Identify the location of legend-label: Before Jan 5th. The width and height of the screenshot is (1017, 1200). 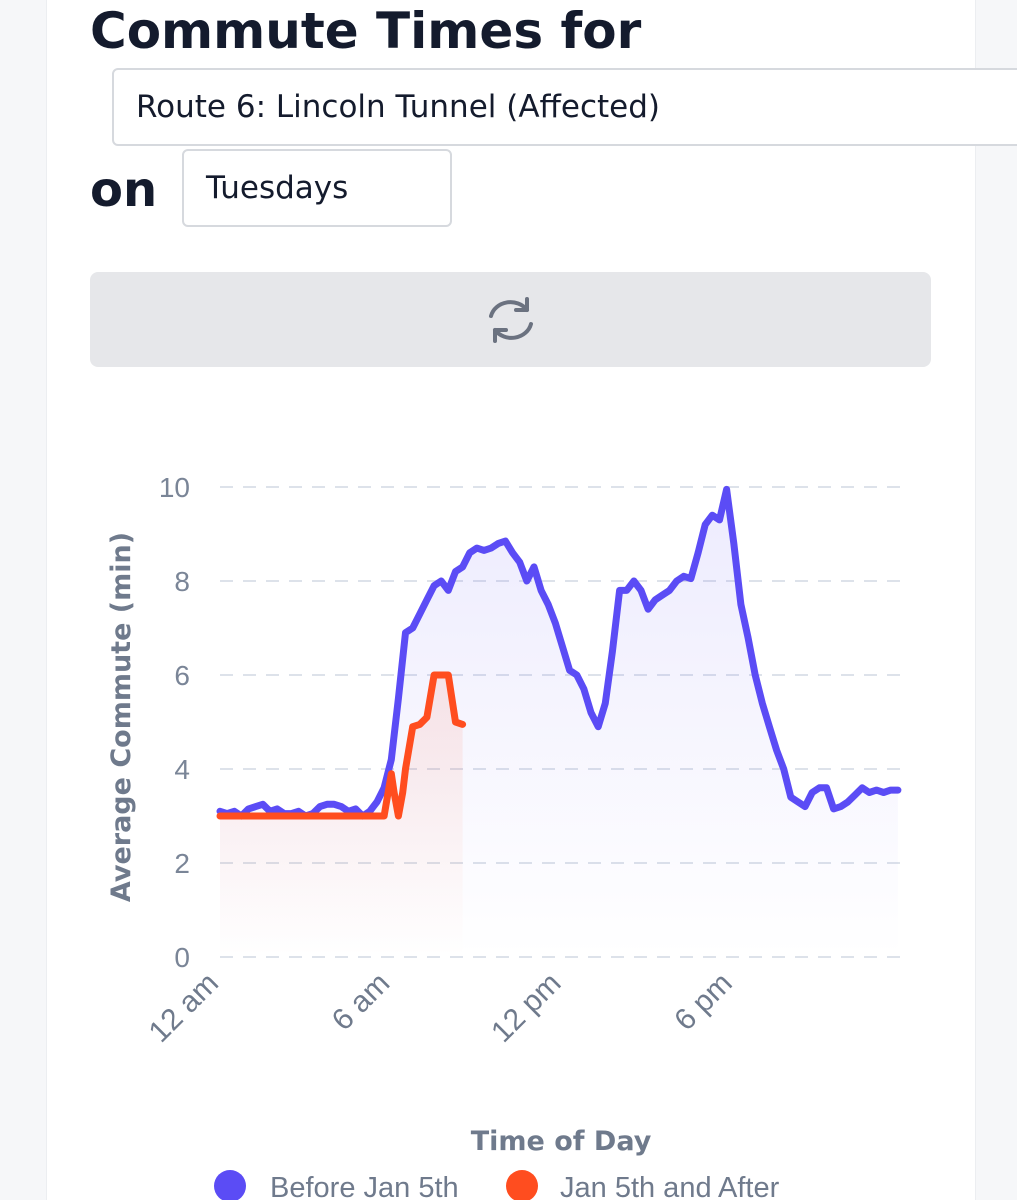
(364, 1186).